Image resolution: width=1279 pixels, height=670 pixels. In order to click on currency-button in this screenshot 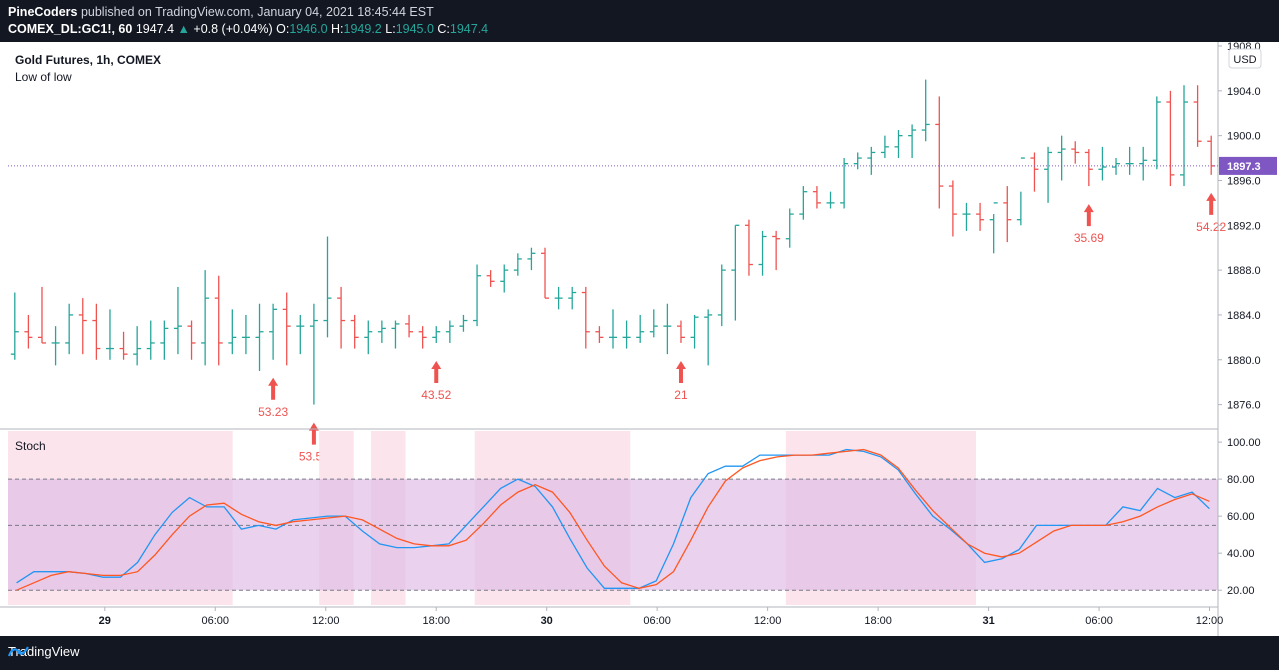, I will do `click(1245, 58)`.